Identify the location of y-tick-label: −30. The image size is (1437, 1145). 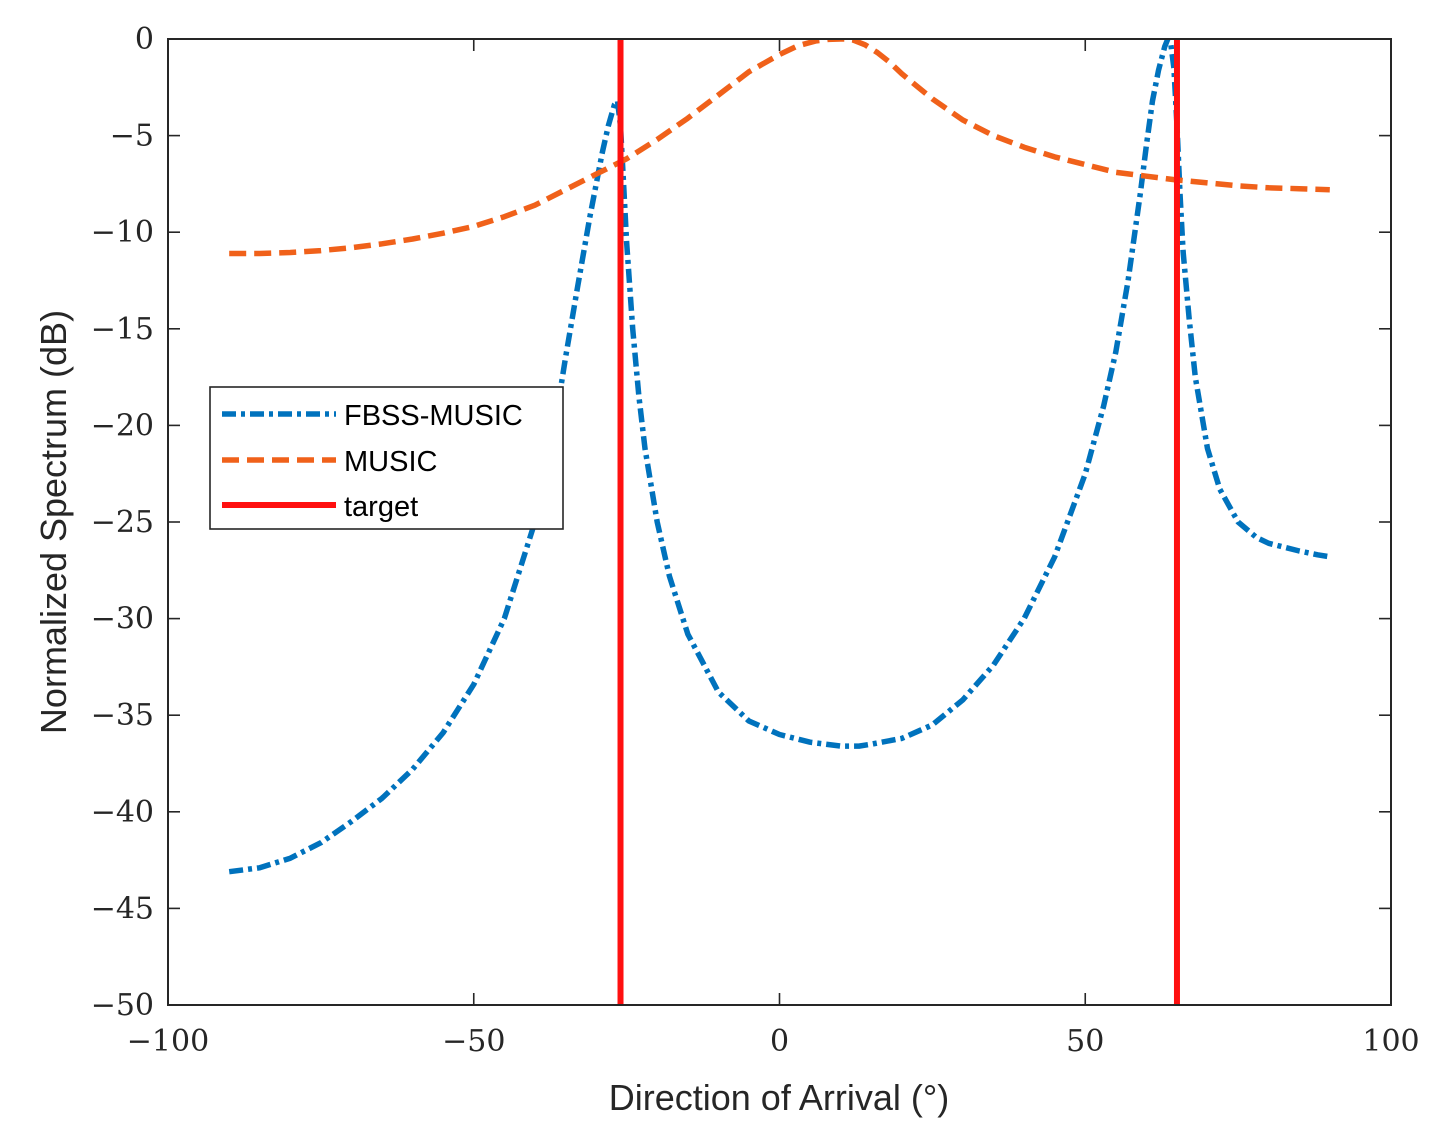
(122, 619).